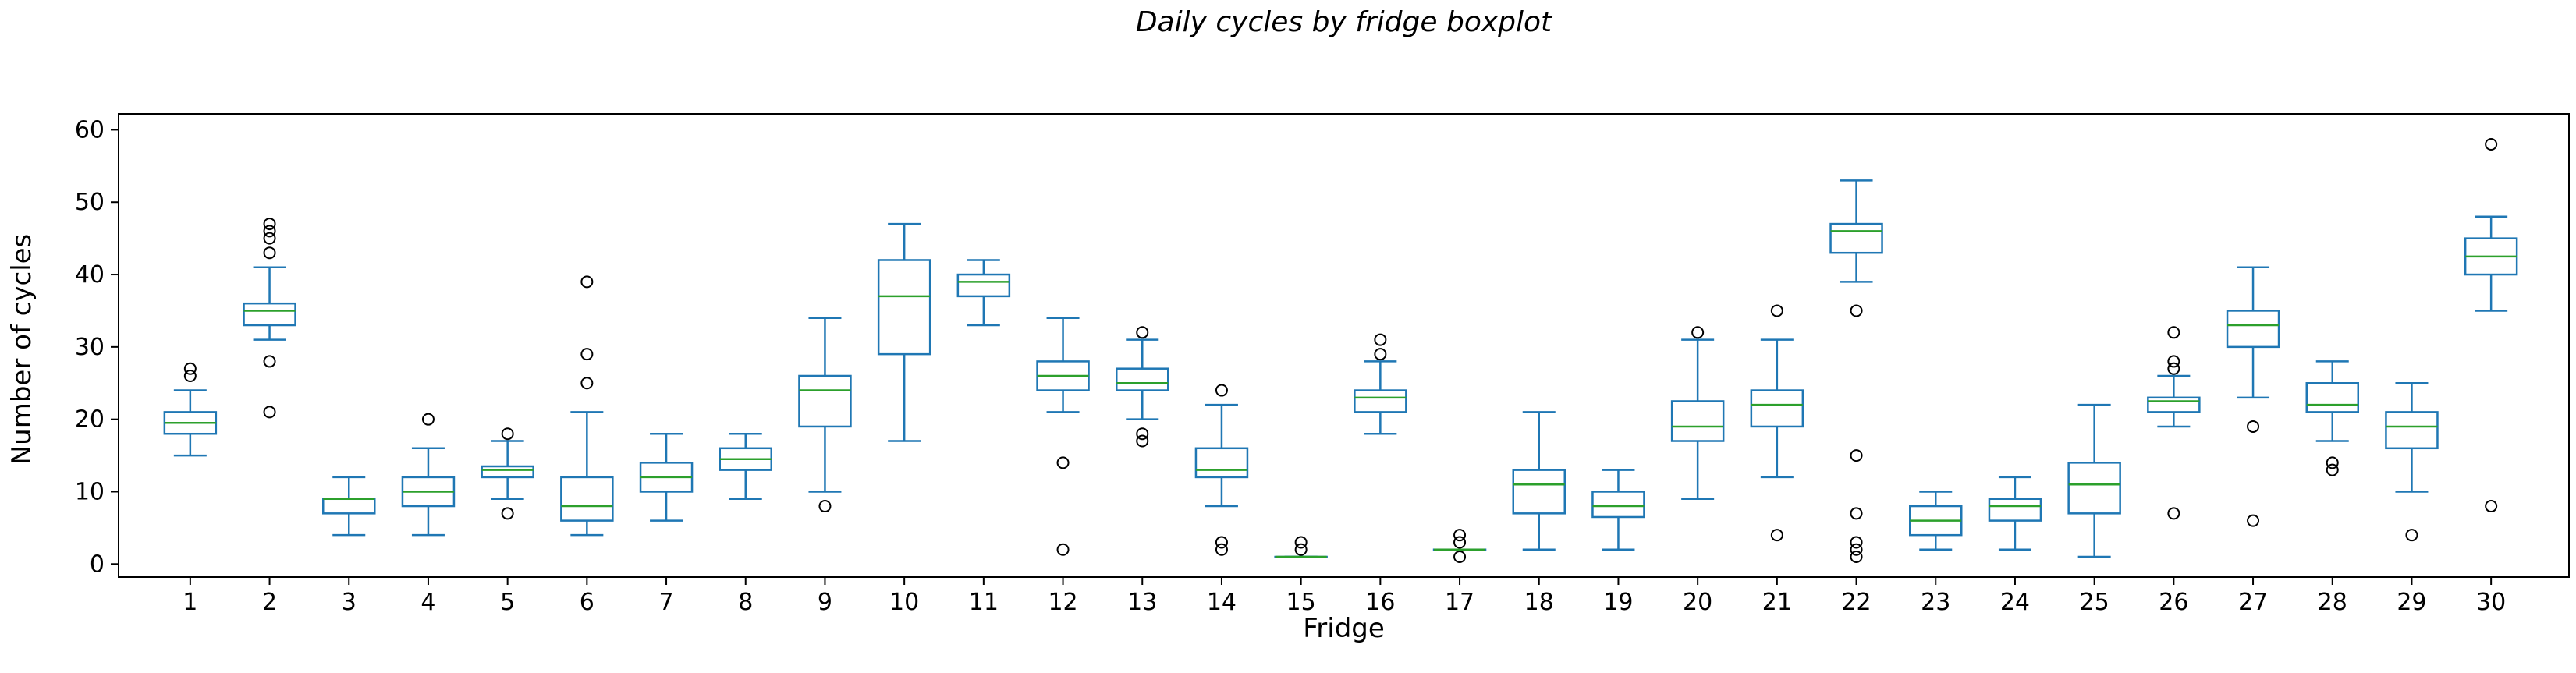 This screenshot has height=673, width=2576. Describe the element at coordinates (1344, 628) in the screenshot. I see `x-axis-label: Fridge` at that location.